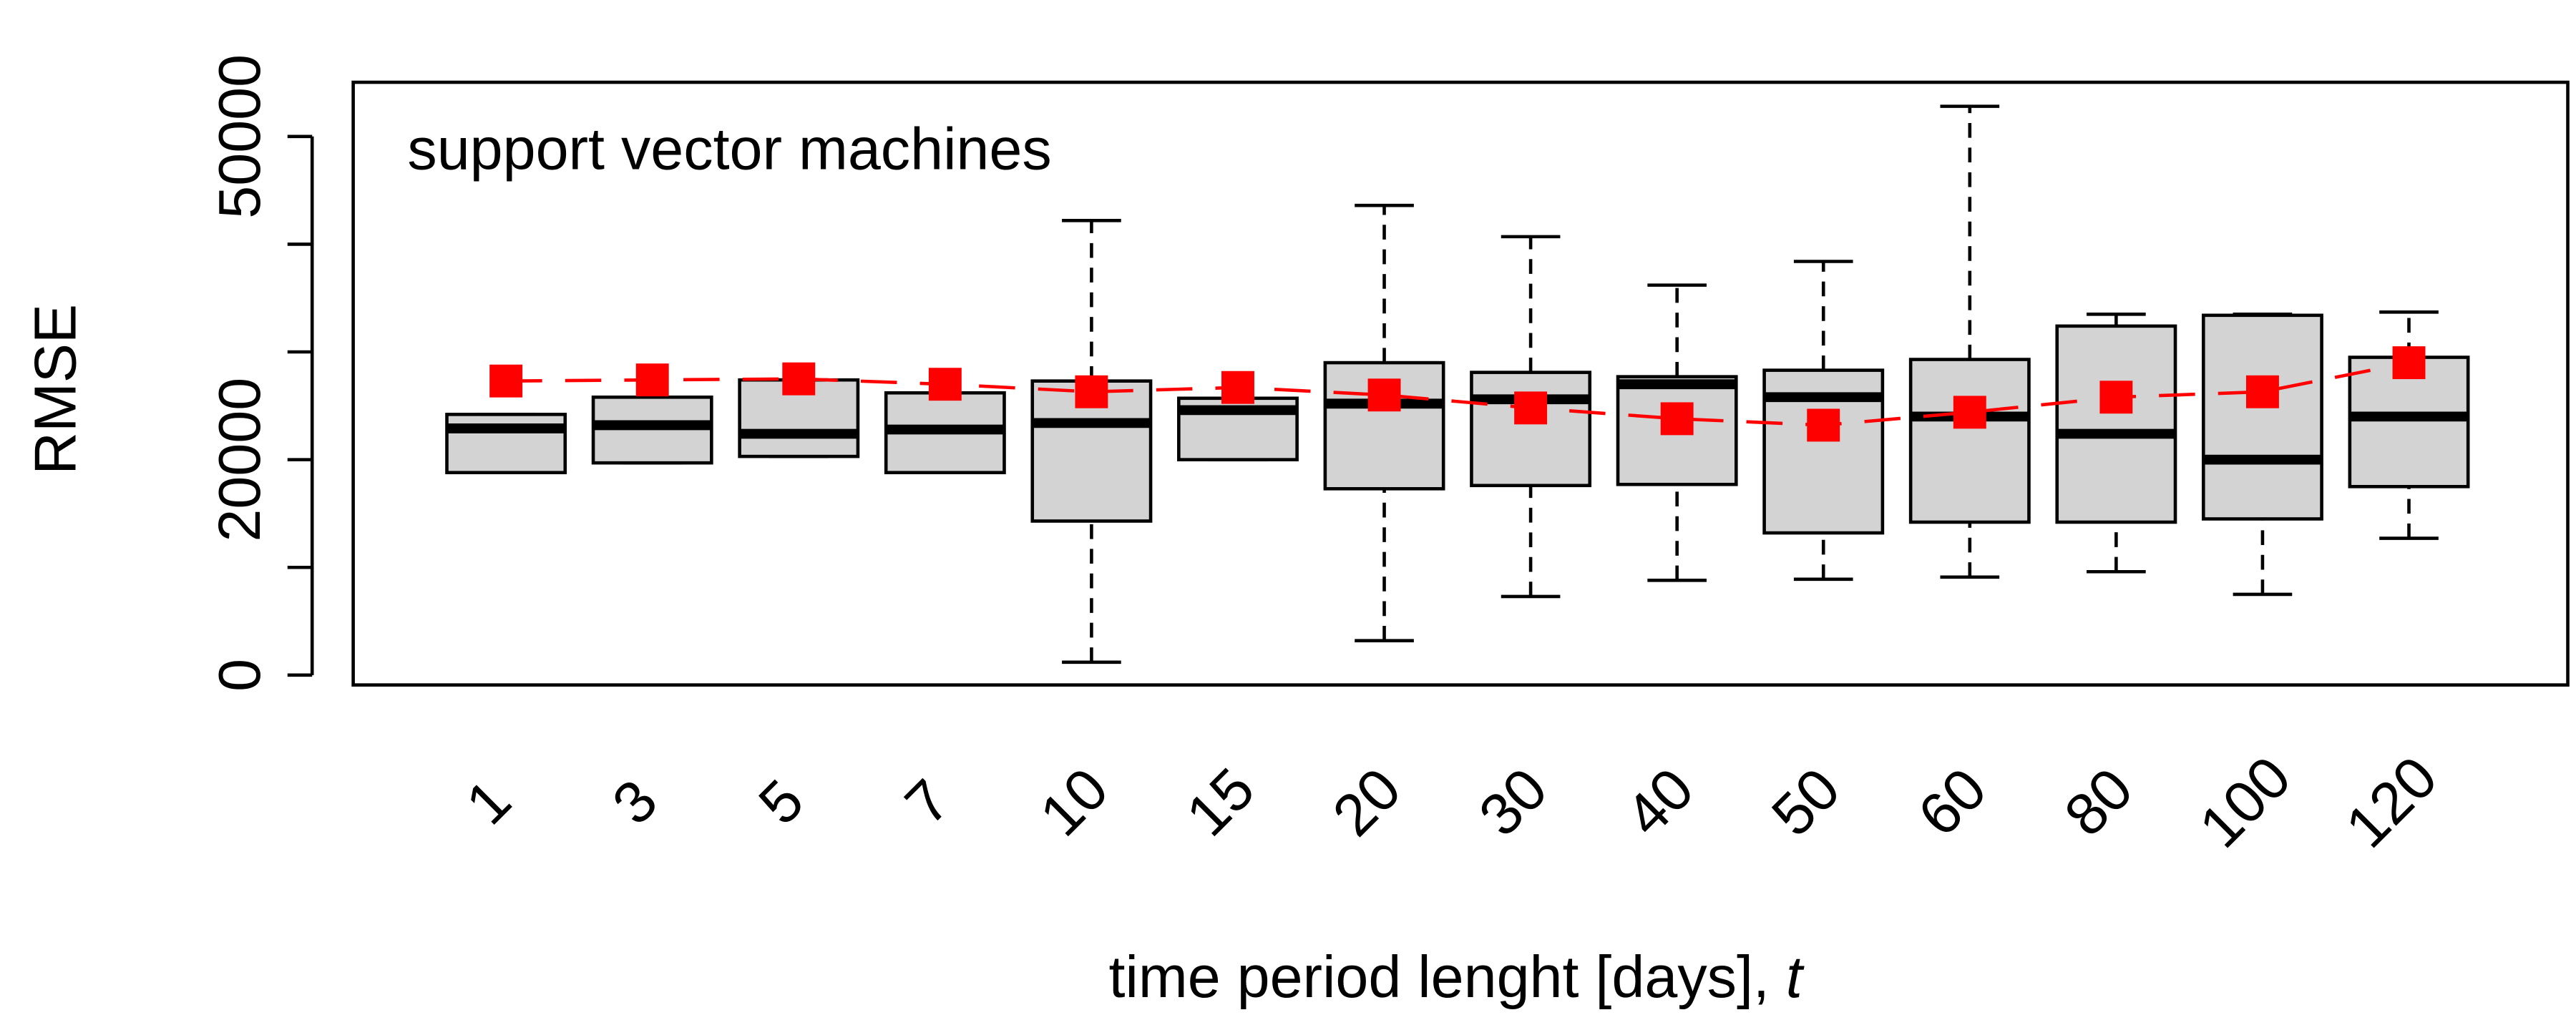 This screenshot has height=1030, width=2576. Describe the element at coordinates (635, 802) in the screenshot. I see `x-tick-label-3: 3` at that location.